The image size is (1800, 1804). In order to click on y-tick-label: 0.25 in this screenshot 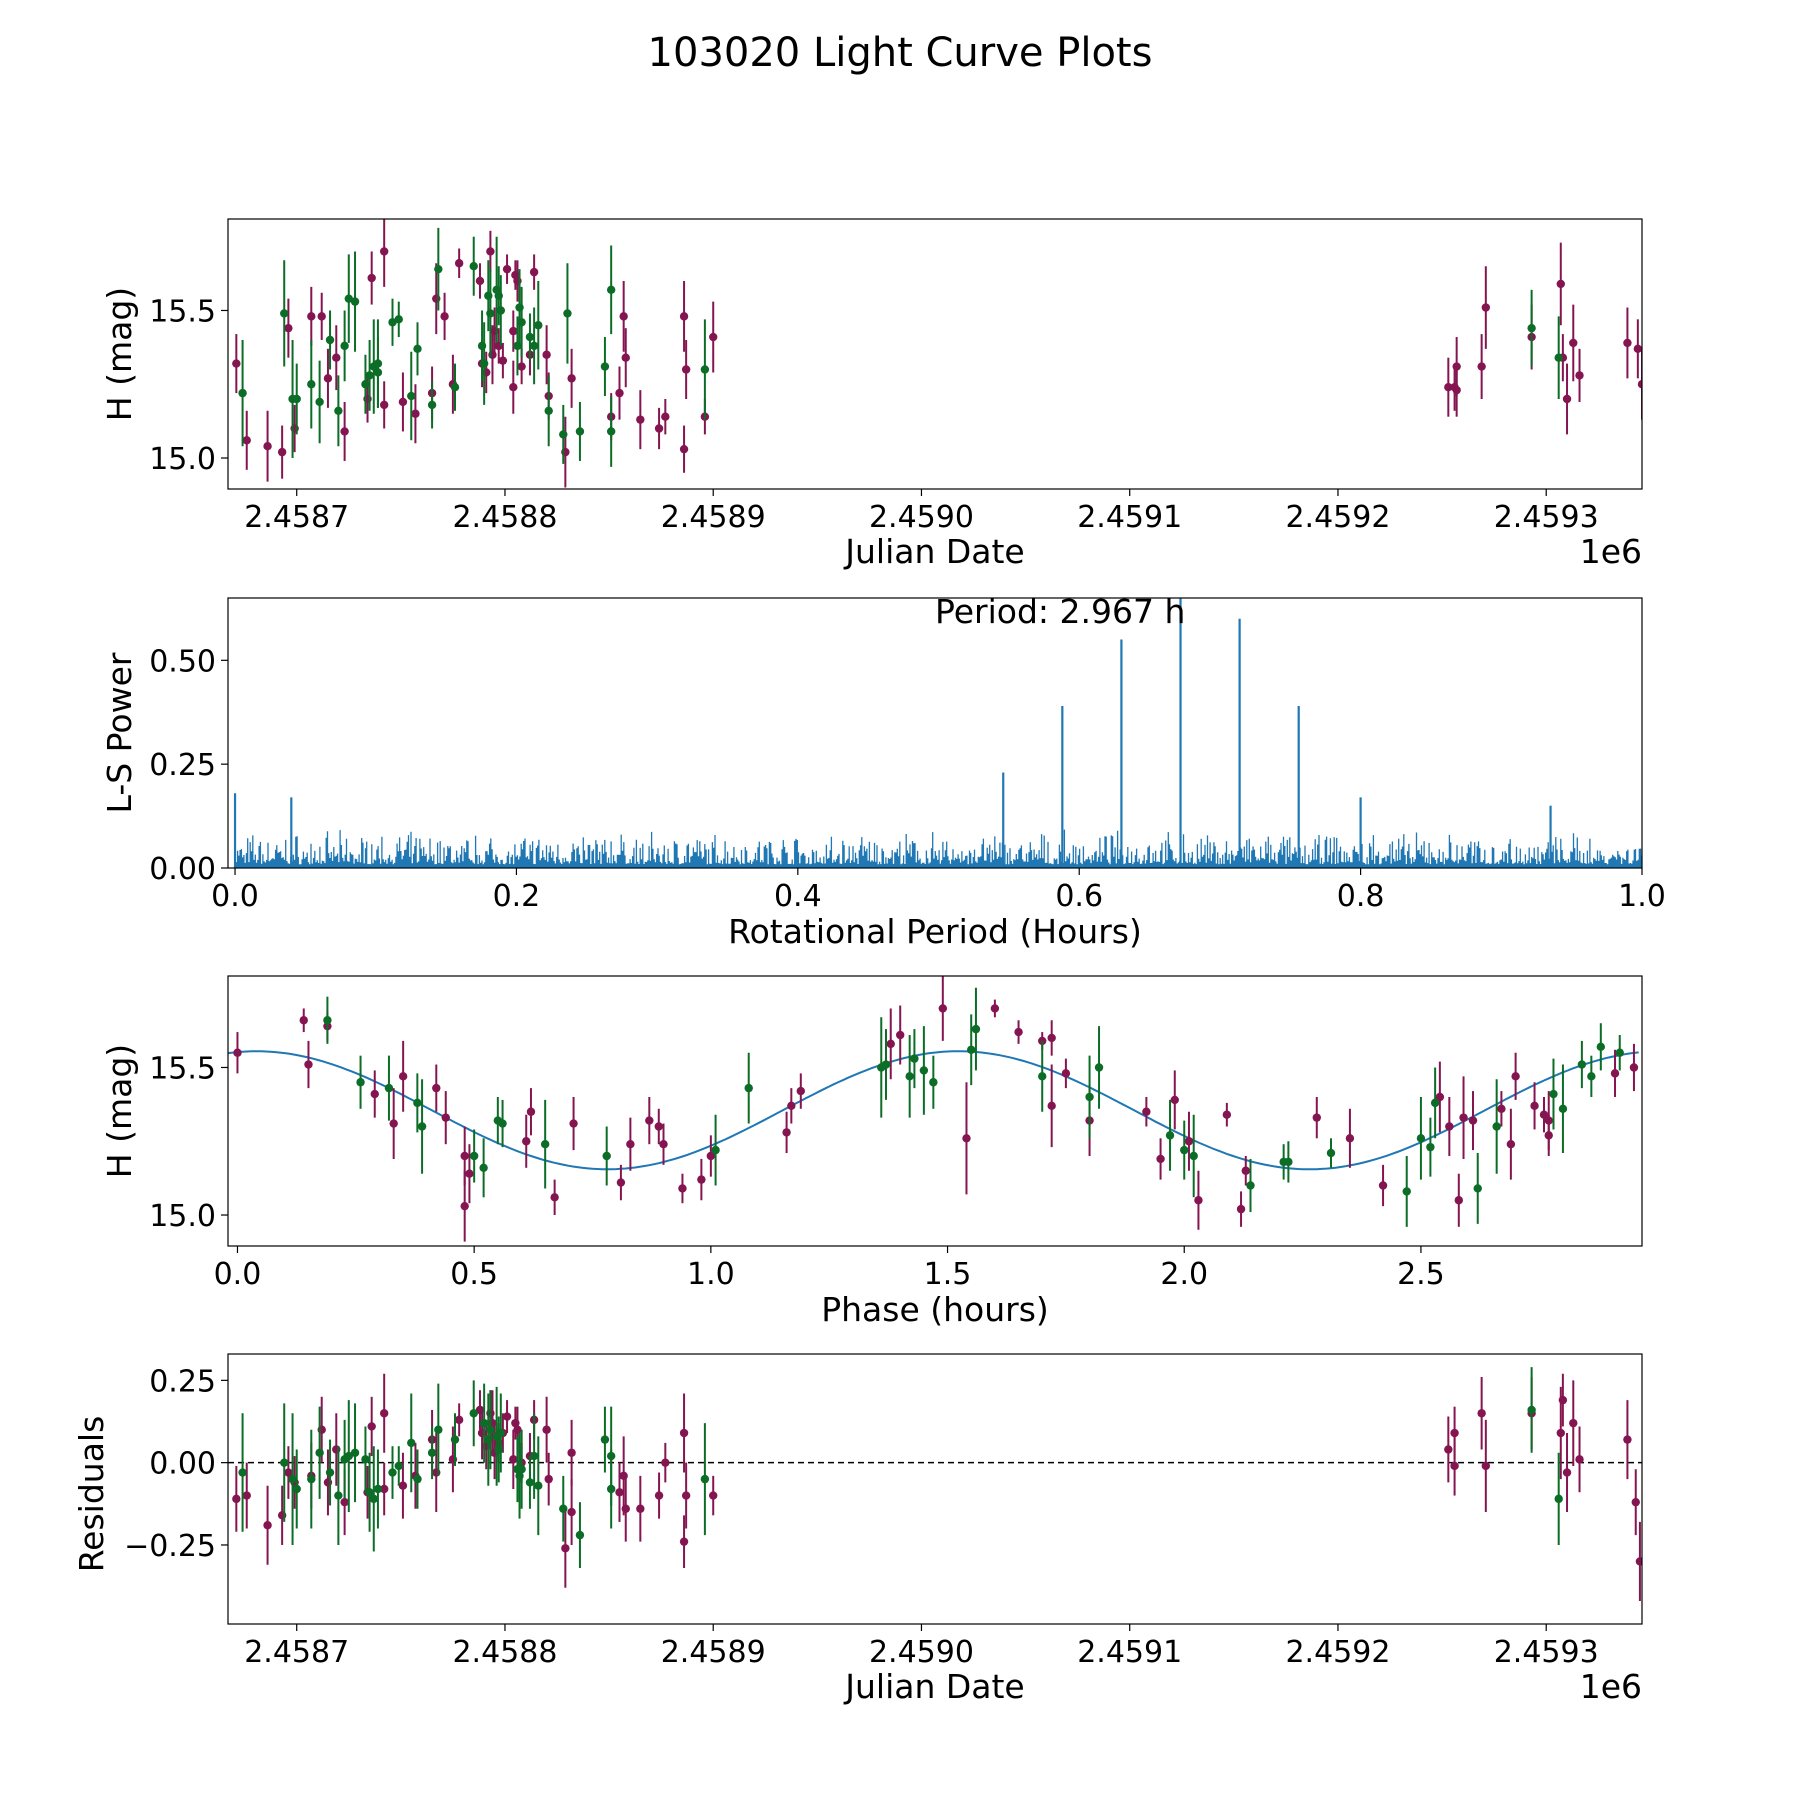, I will do `click(182, 765)`.